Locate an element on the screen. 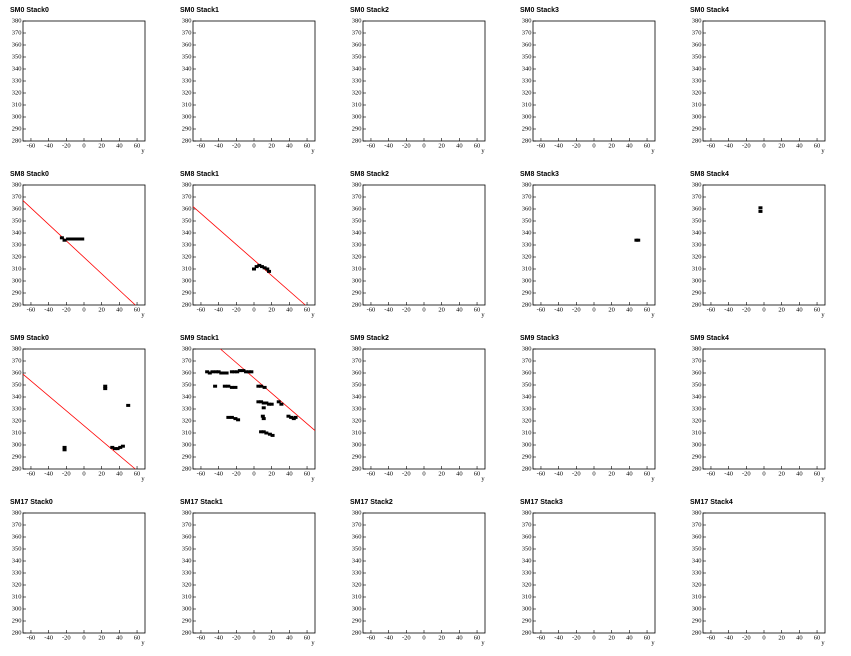  chart-title: SM0 Stack3 is located at coordinates (539, 10).